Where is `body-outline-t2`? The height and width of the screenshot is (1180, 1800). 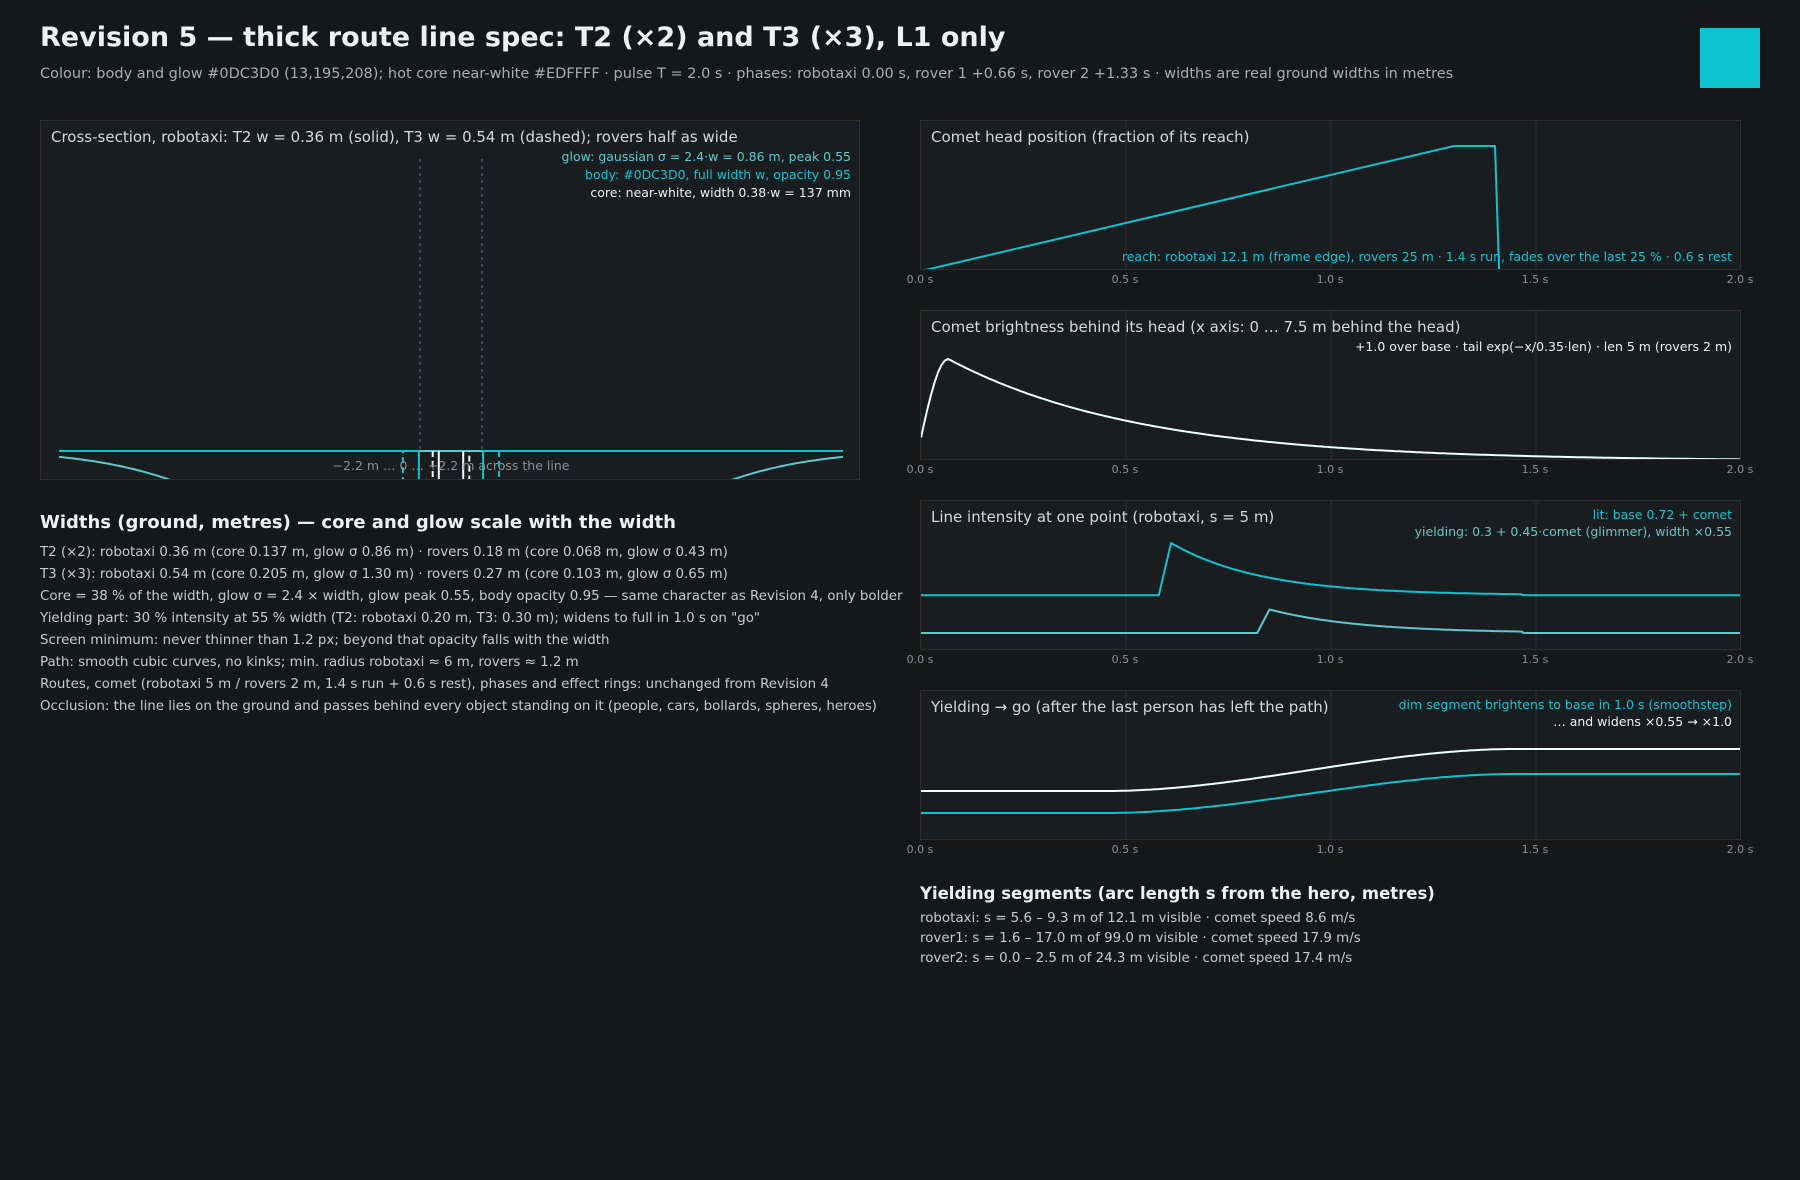
body-outline-t2 is located at coordinates (451, 464).